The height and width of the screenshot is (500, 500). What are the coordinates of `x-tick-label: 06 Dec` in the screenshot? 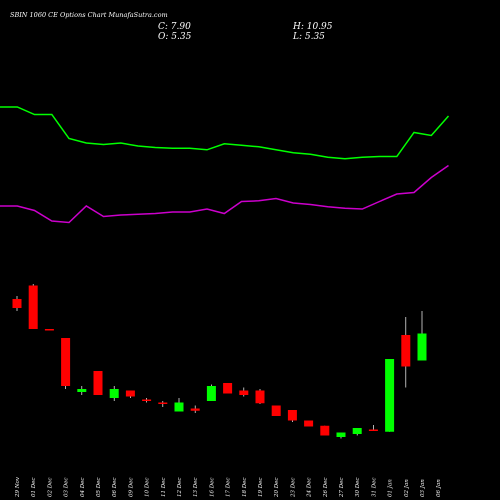 It's located at (115, 488).